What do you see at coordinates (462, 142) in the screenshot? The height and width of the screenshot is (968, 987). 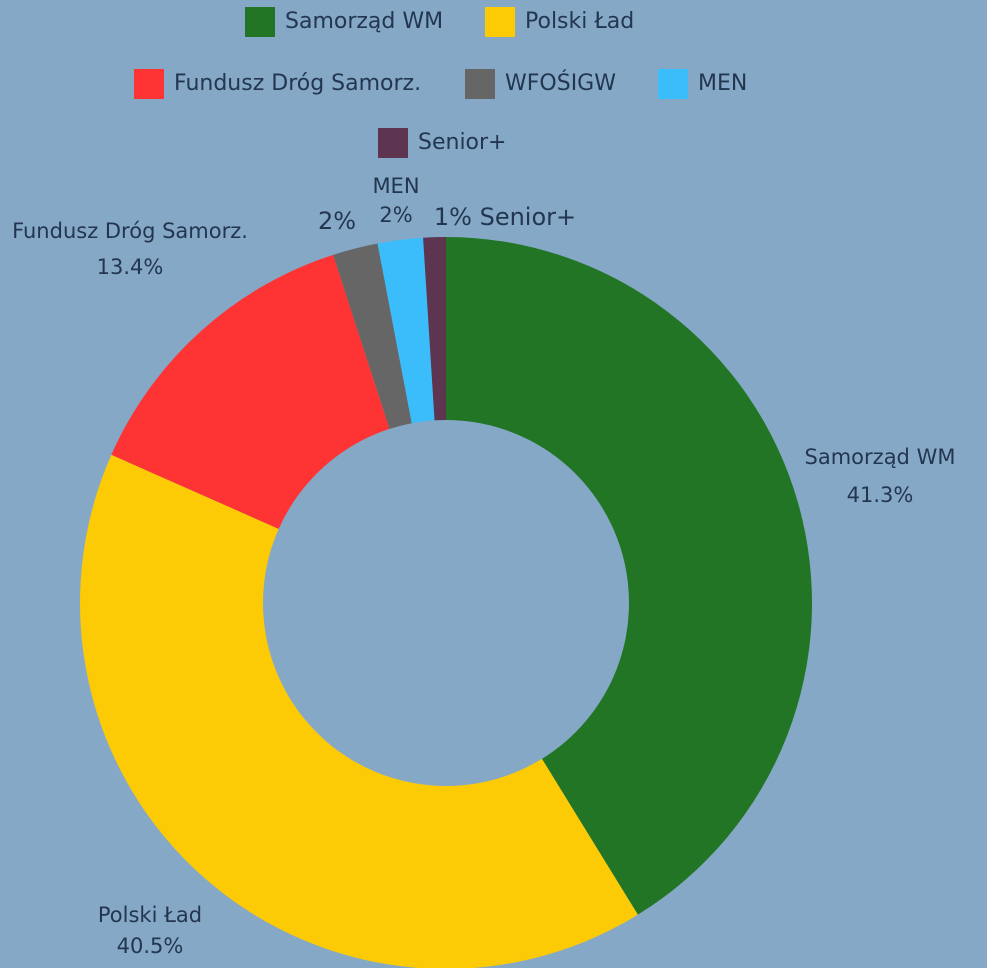 I see `legend-label: Senior+` at bounding box center [462, 142].